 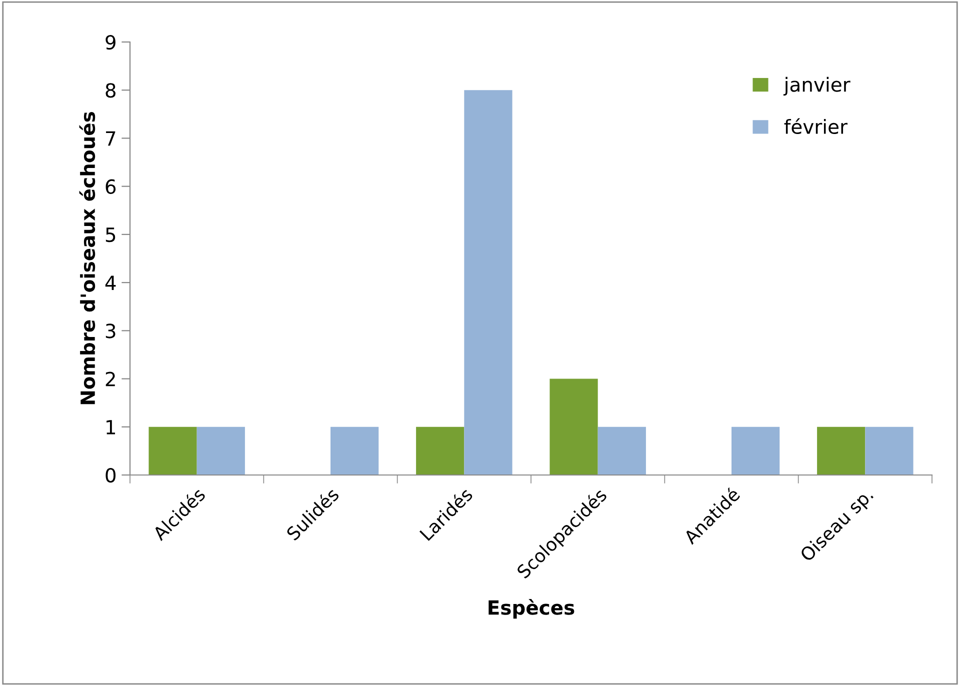 What do you see at coordinates (111, 475) in the screenshot?
I see `y-tick-label: 0` at bounding box center [111, 475].